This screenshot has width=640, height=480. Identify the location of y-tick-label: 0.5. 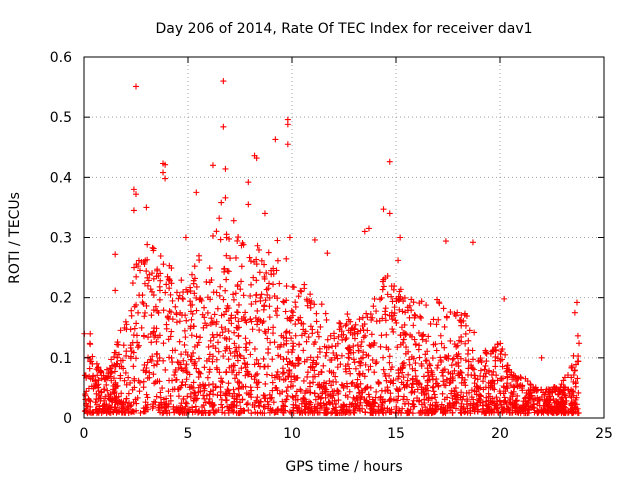
(61, 118).